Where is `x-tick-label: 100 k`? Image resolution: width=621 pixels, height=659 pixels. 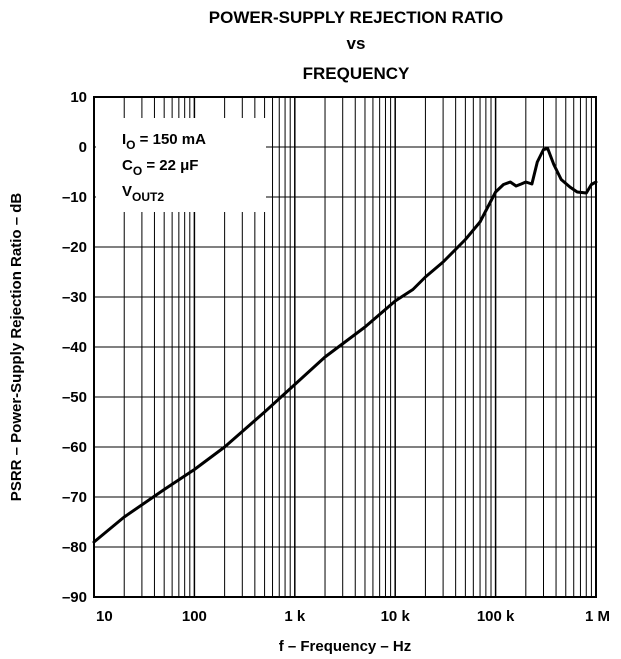
x-tick-label: 100 k is located at coordinates (496, 616).